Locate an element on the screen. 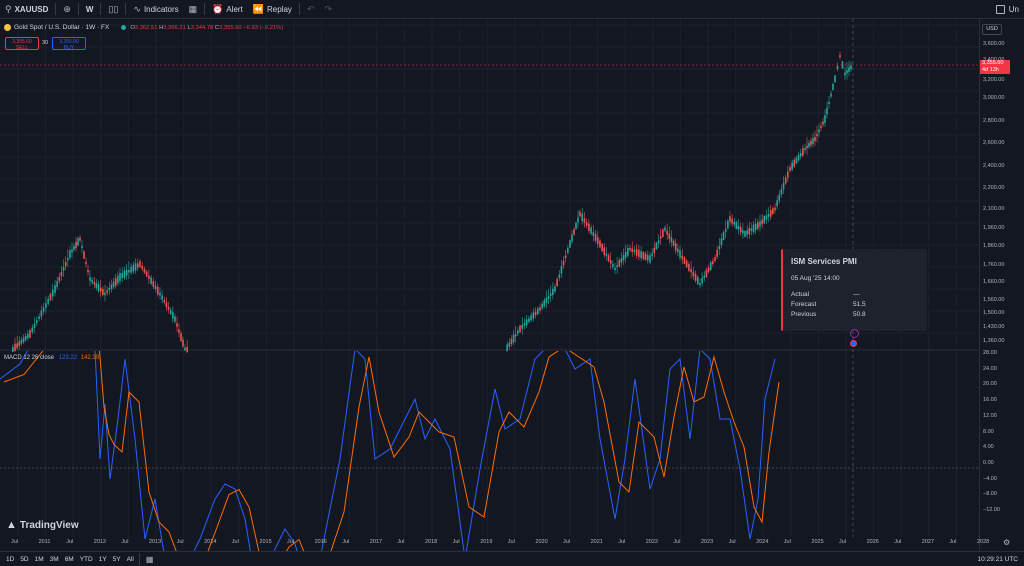 This screenshot has width=1024, height=566. time-tick-label: 2023 is located at coordinates (707, 542).